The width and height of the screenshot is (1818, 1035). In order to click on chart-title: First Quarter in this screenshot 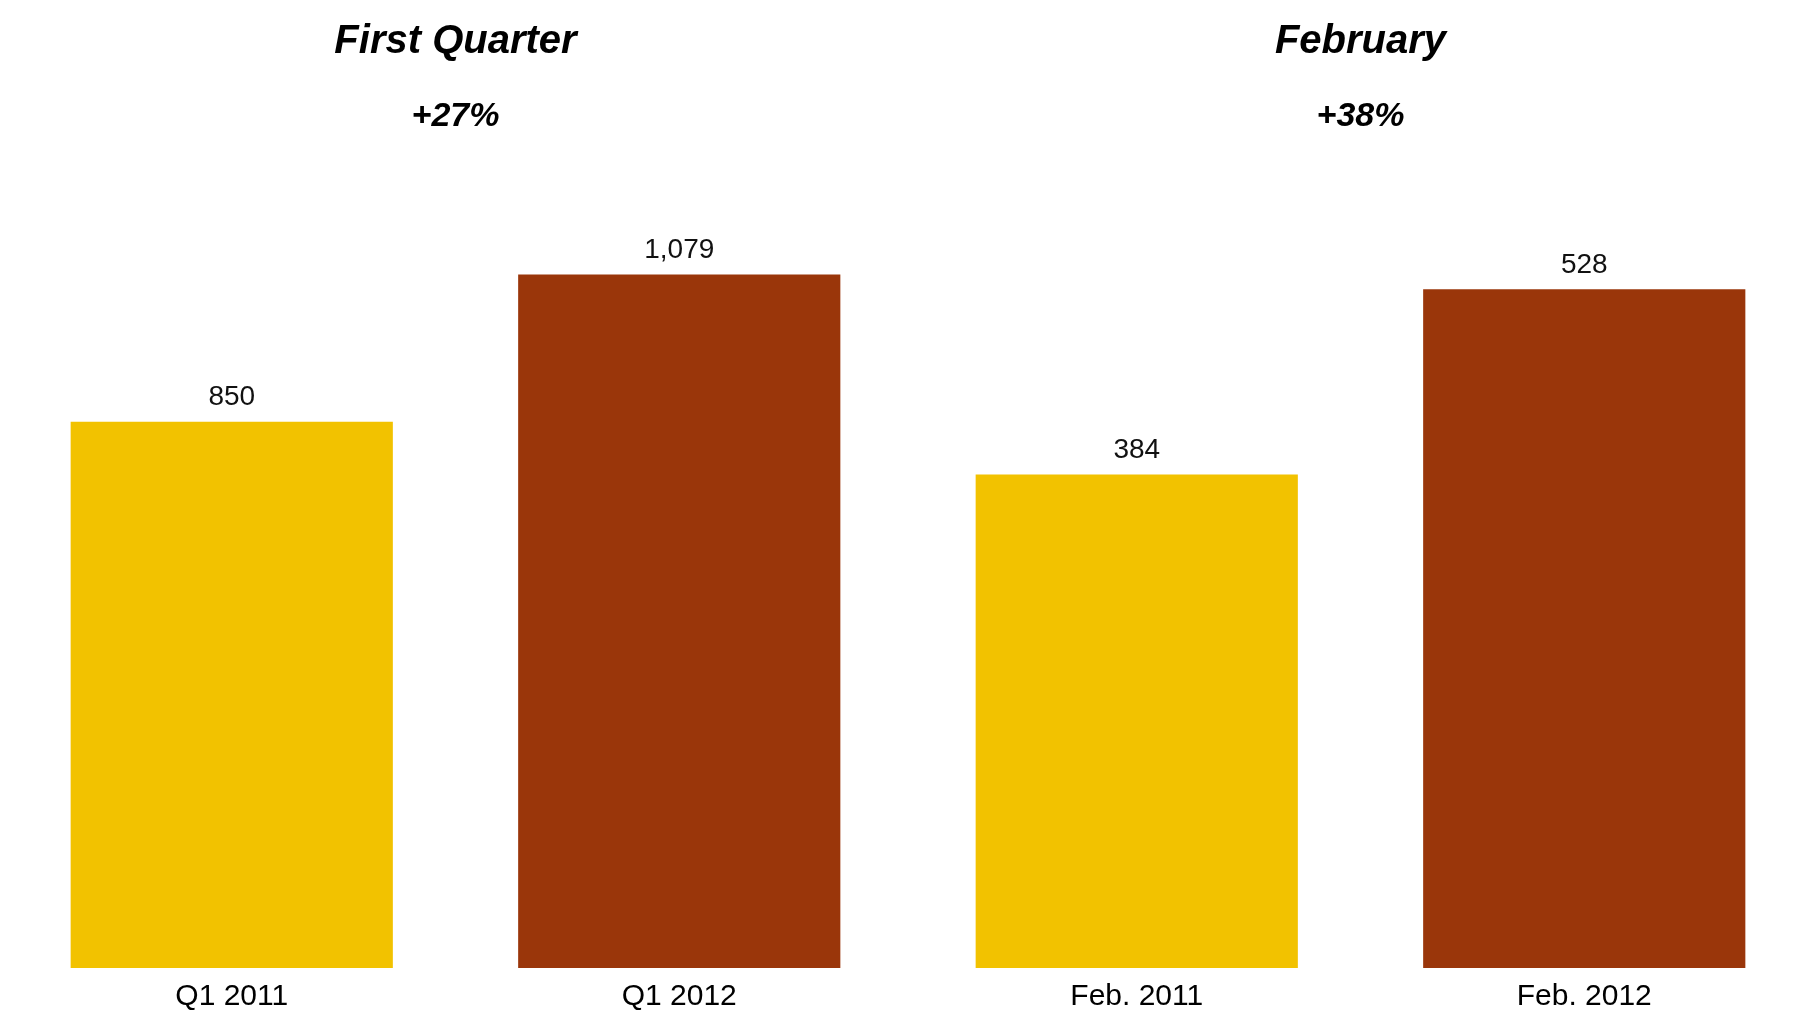, I will do `click(457, 40)`.